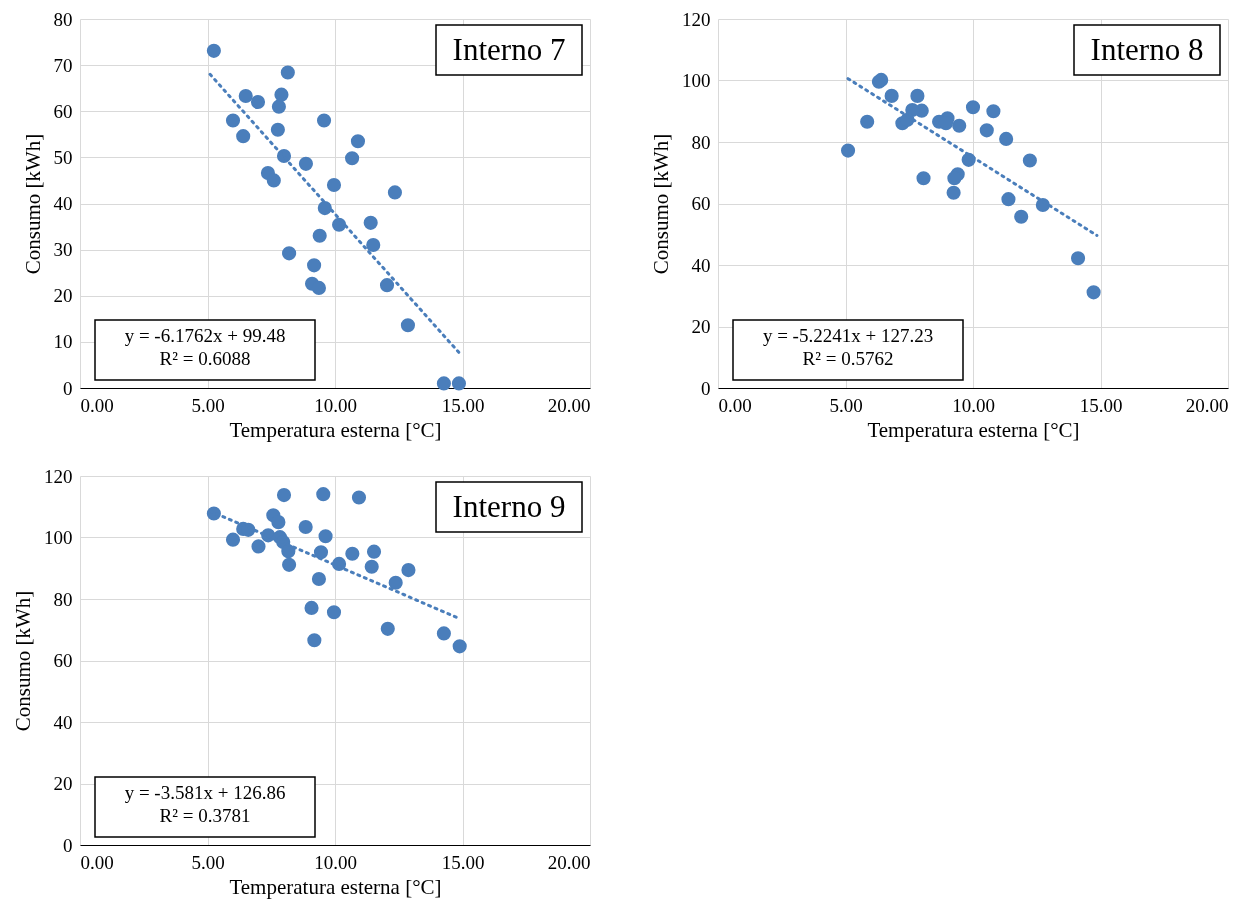 The width and height of the screenshot is (1259, 909). What do you see at coordinates (509, 506) in the screenshot?
I see `chart-title: Interno 9` at bounding box center [509, 506].